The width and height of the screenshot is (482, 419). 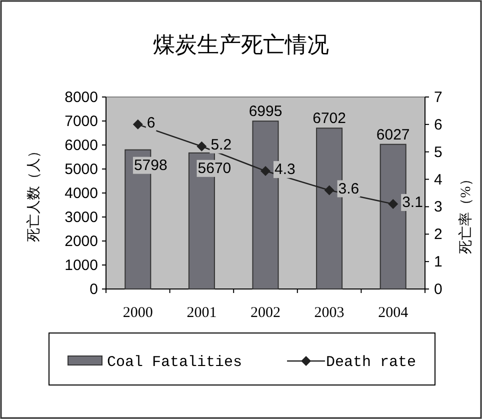 What do you see at coordinates (81, 121) in the screenshot?
I see `y-tick-label: 7000` at bounding box center [81, 121].